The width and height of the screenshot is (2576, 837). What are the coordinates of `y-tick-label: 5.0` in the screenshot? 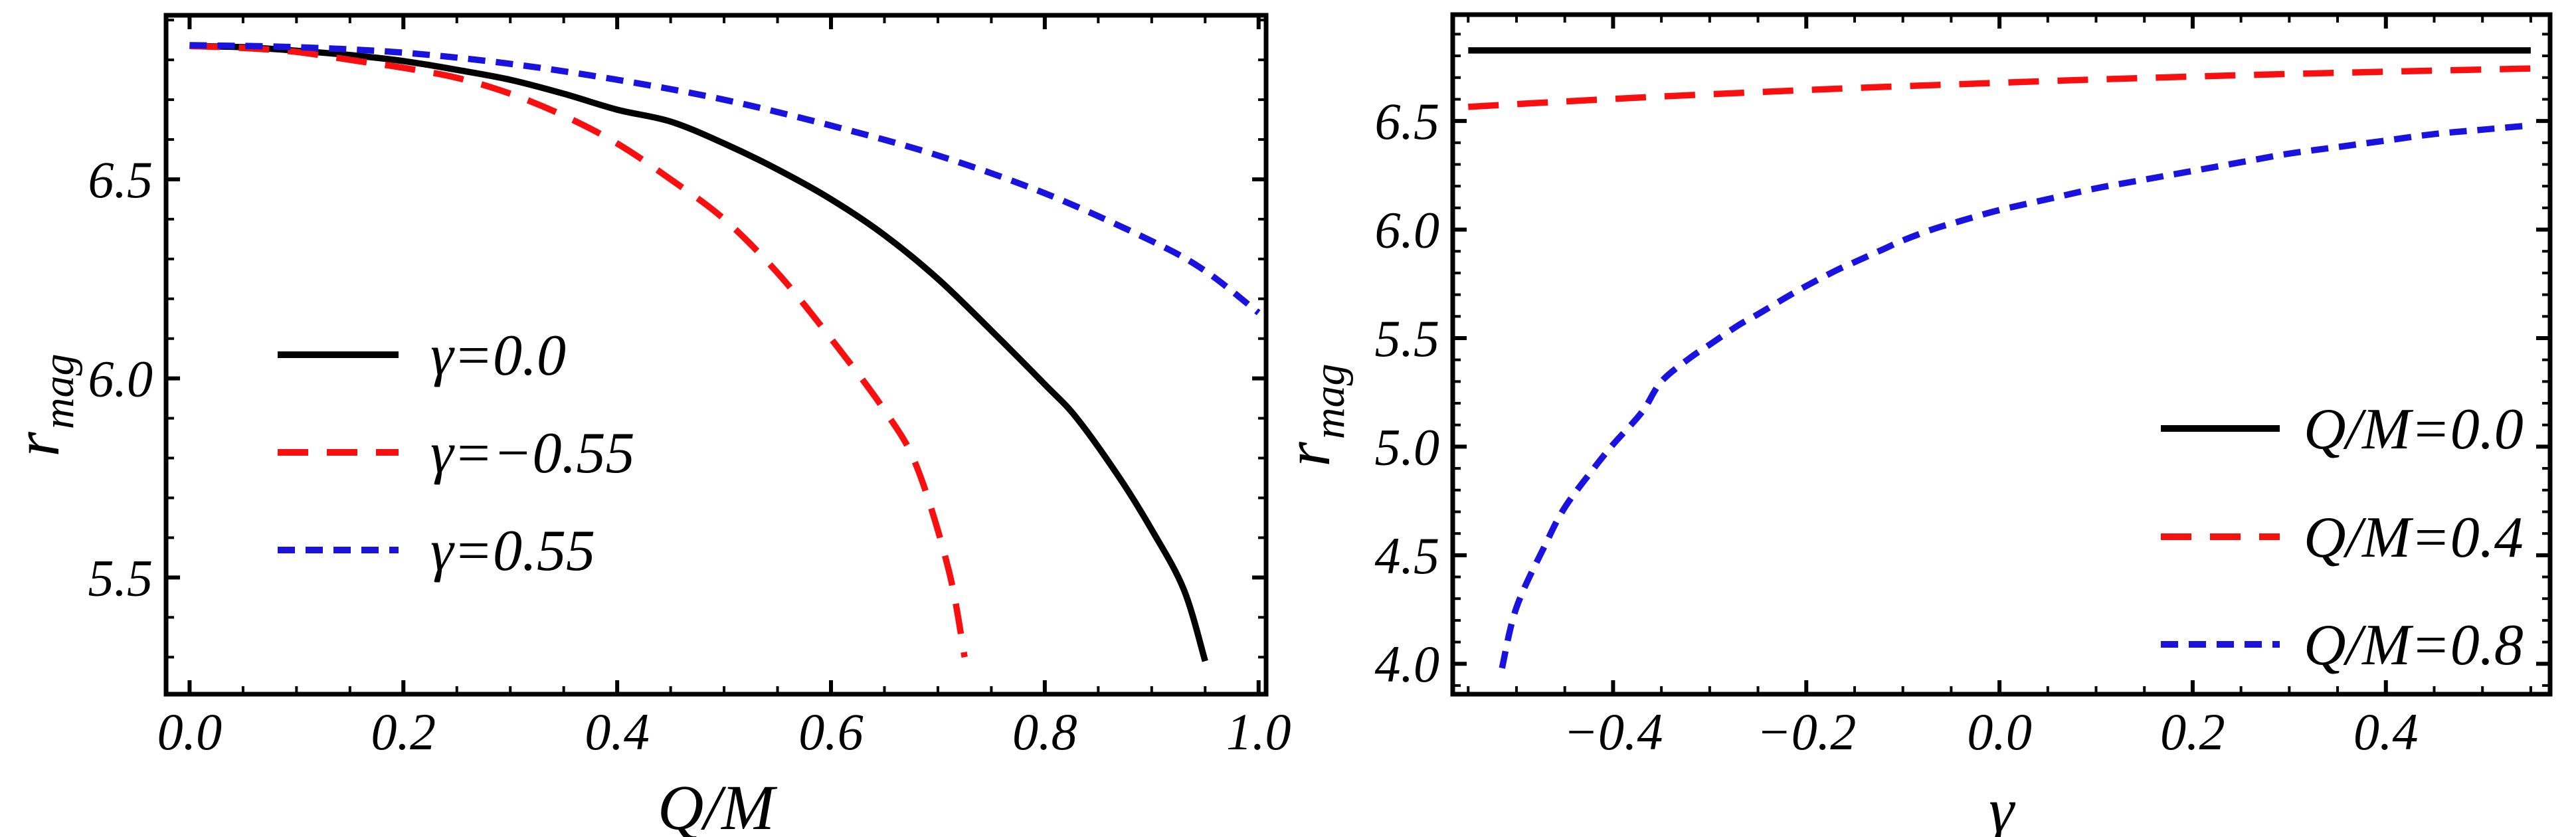 It's located at (1407, 447).